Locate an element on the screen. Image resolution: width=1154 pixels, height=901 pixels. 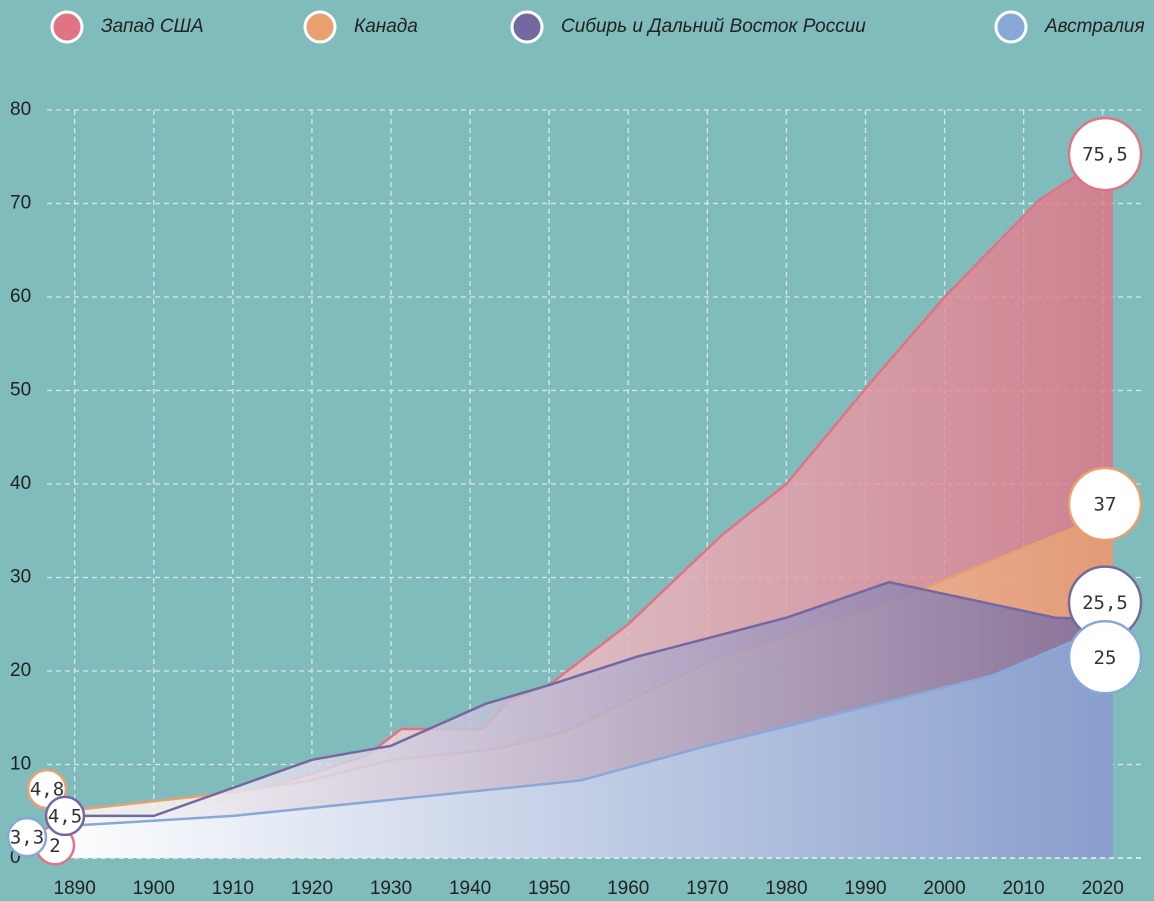
x-tick-label: 1950 is located at coordinates (549, 888).